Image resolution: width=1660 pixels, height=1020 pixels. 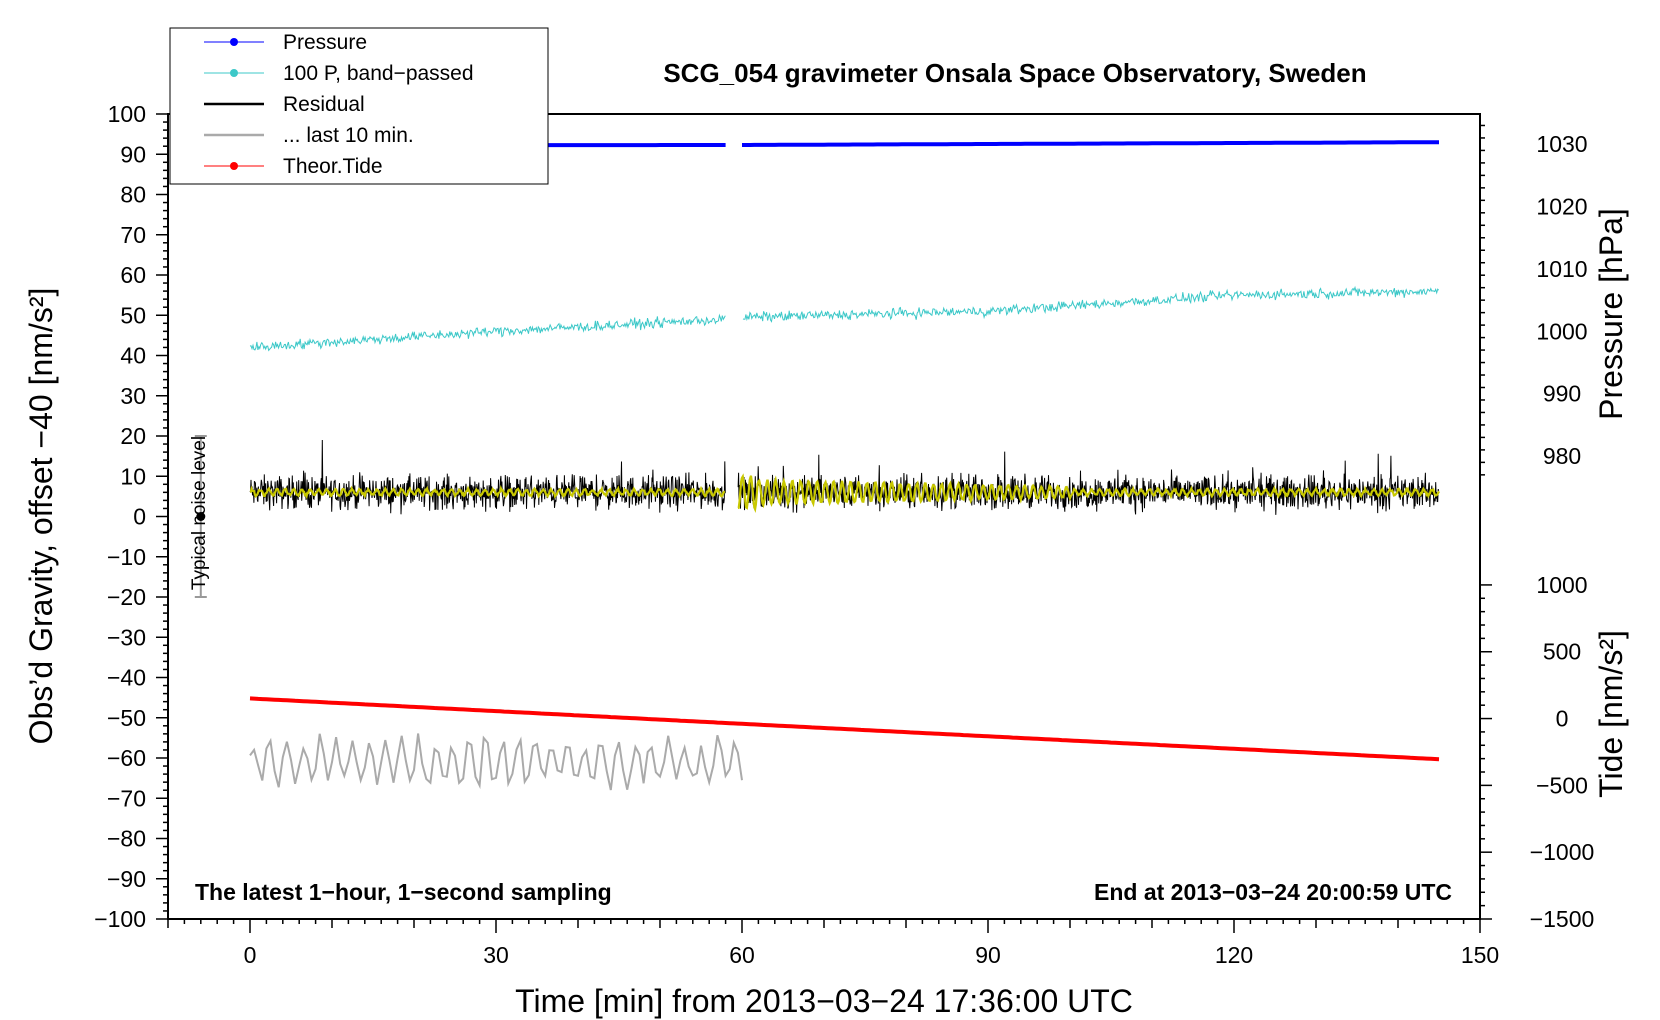 What do you see at coordinates (139, 517) in the screenshot?
I see `y-left-tick-label: 0` at bounding box center [139, 517].